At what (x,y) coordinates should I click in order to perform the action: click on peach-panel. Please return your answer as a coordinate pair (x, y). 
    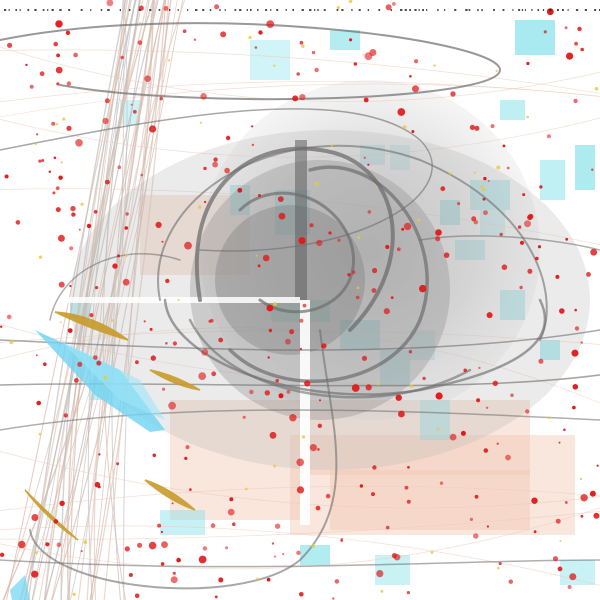
    Looking at the image, I should click on (235, 460).